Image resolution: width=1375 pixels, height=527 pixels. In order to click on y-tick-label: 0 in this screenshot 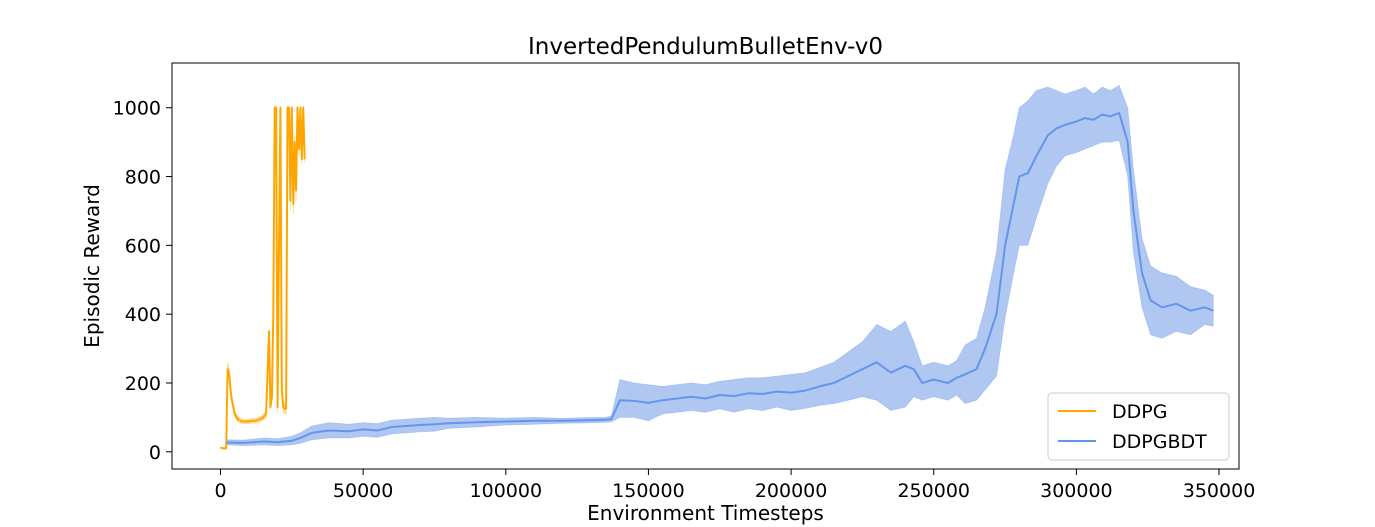, I will do `click(155, 453)`.